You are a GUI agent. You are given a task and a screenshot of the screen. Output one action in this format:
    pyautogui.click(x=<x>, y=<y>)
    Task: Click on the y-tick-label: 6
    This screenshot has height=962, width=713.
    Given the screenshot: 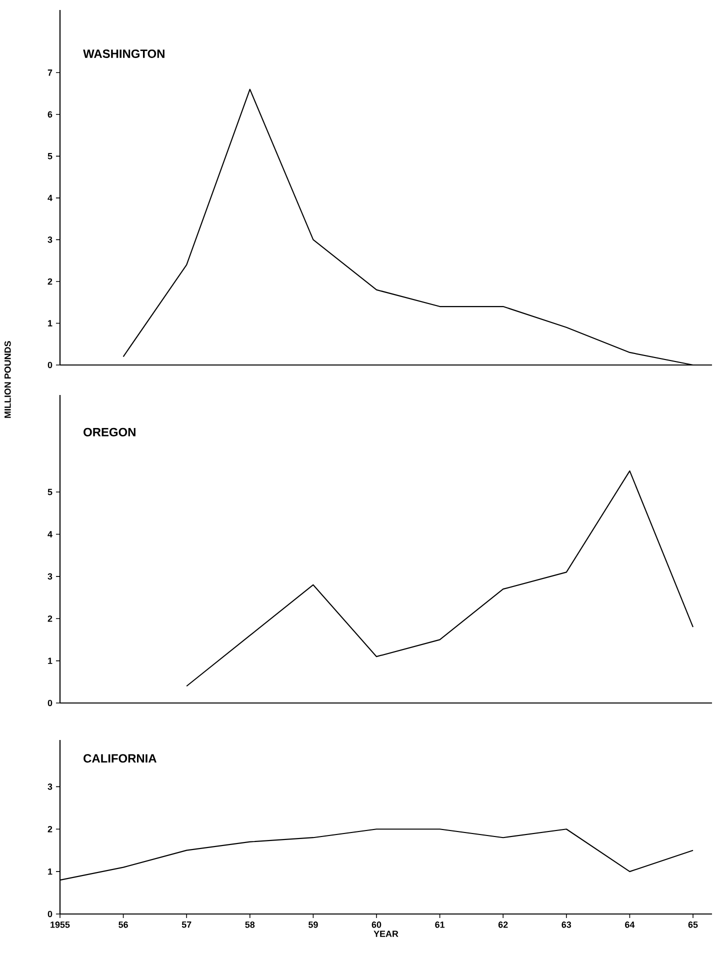 What is the action you would take?
    pyautogui.click(x=50, y=114)
    